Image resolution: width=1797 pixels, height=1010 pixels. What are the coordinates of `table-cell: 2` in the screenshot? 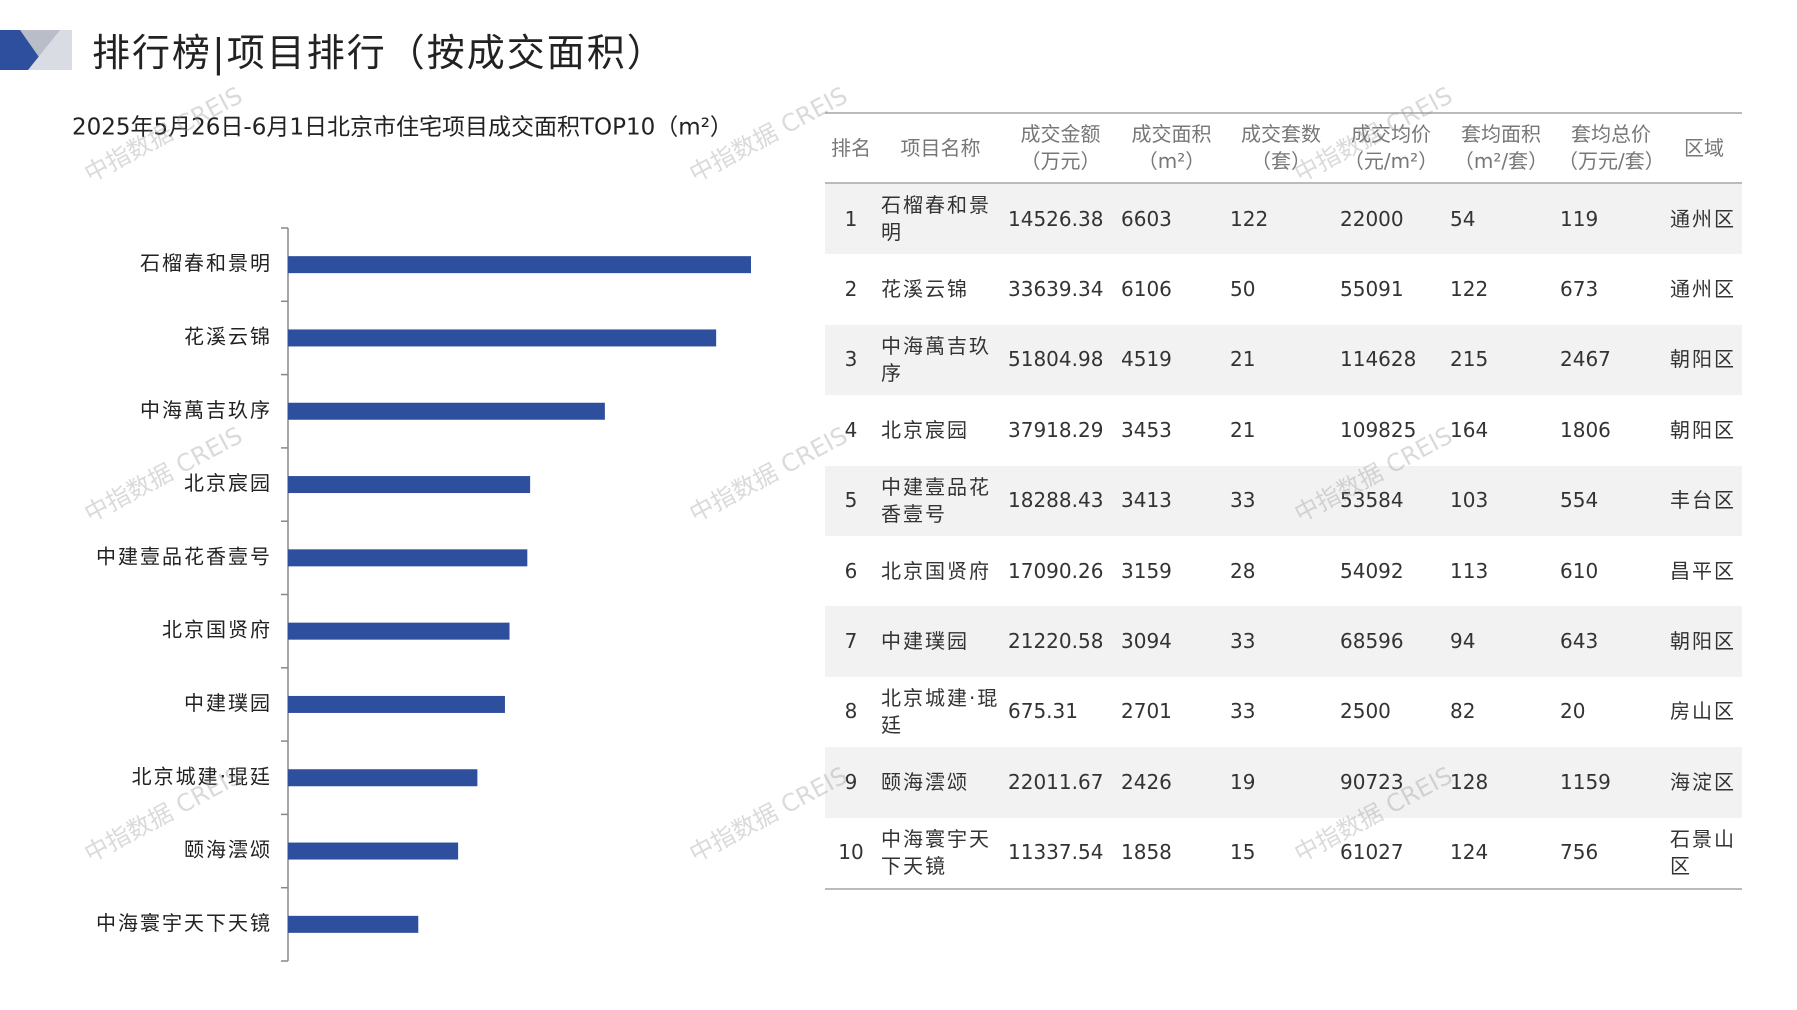 It's located at (851, 289).